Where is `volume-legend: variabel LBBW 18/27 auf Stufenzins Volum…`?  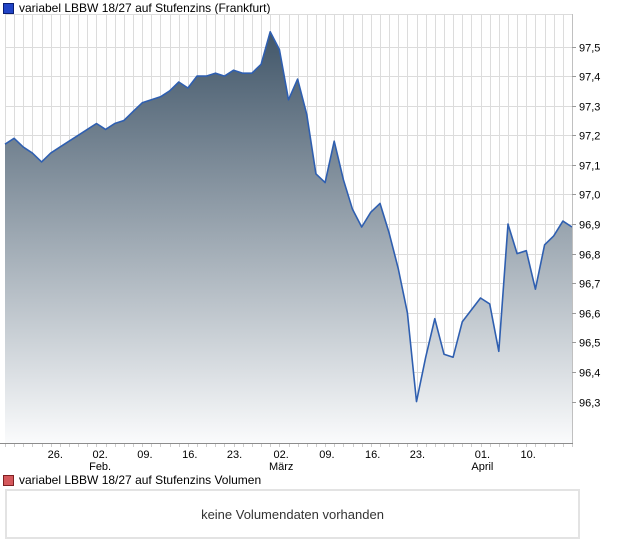
volume-legend: variabel LBBW 18/27 auf Stufenzins Volum… is located at coordinates (132, 480).